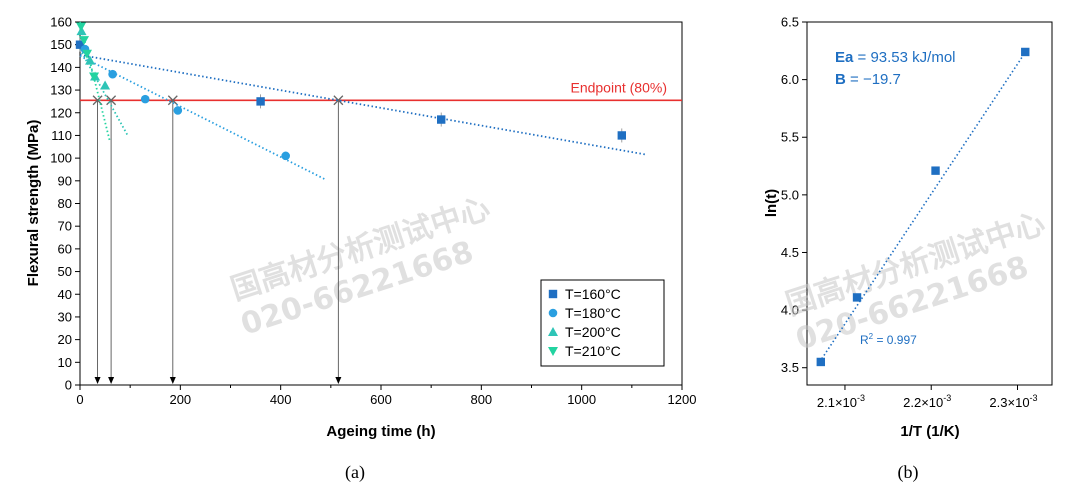 Image resolution: width=1080 pixels, height=496 pixels. Describe the element at coordinates (581, 399) in the screenshot. I see `x-tick-label: 1000` at that location.